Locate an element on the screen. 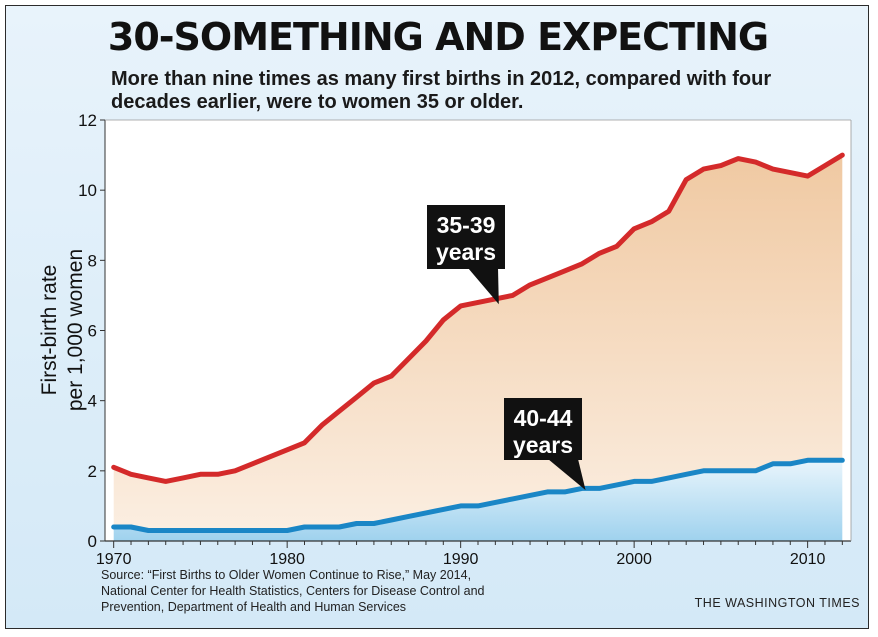 The image size is (878, 637). callout-35-39-box is located at coordinates (466, 237).